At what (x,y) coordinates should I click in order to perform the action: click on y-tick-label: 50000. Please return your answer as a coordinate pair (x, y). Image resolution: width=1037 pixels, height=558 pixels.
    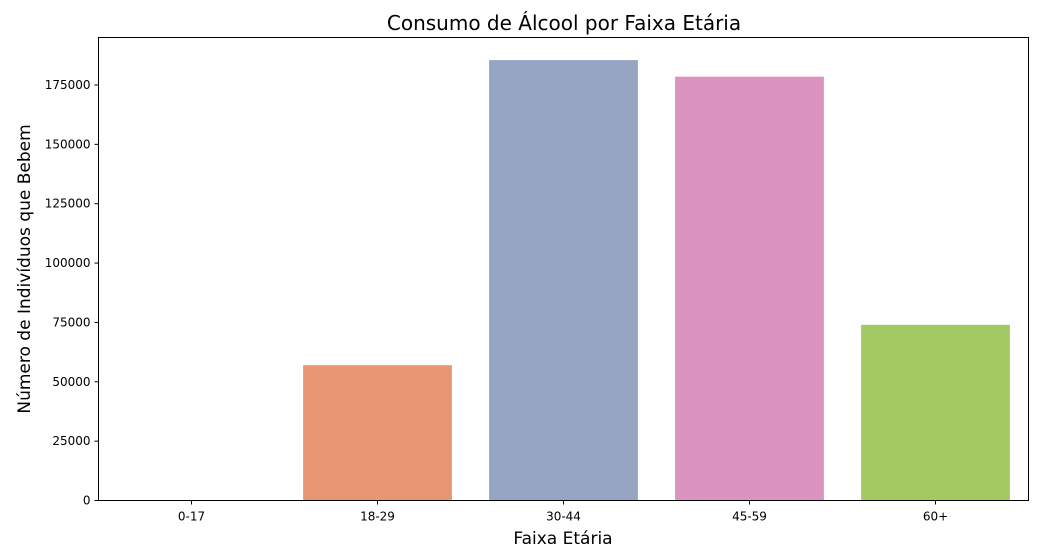
    Looking at the image, I should click on (71, 382).